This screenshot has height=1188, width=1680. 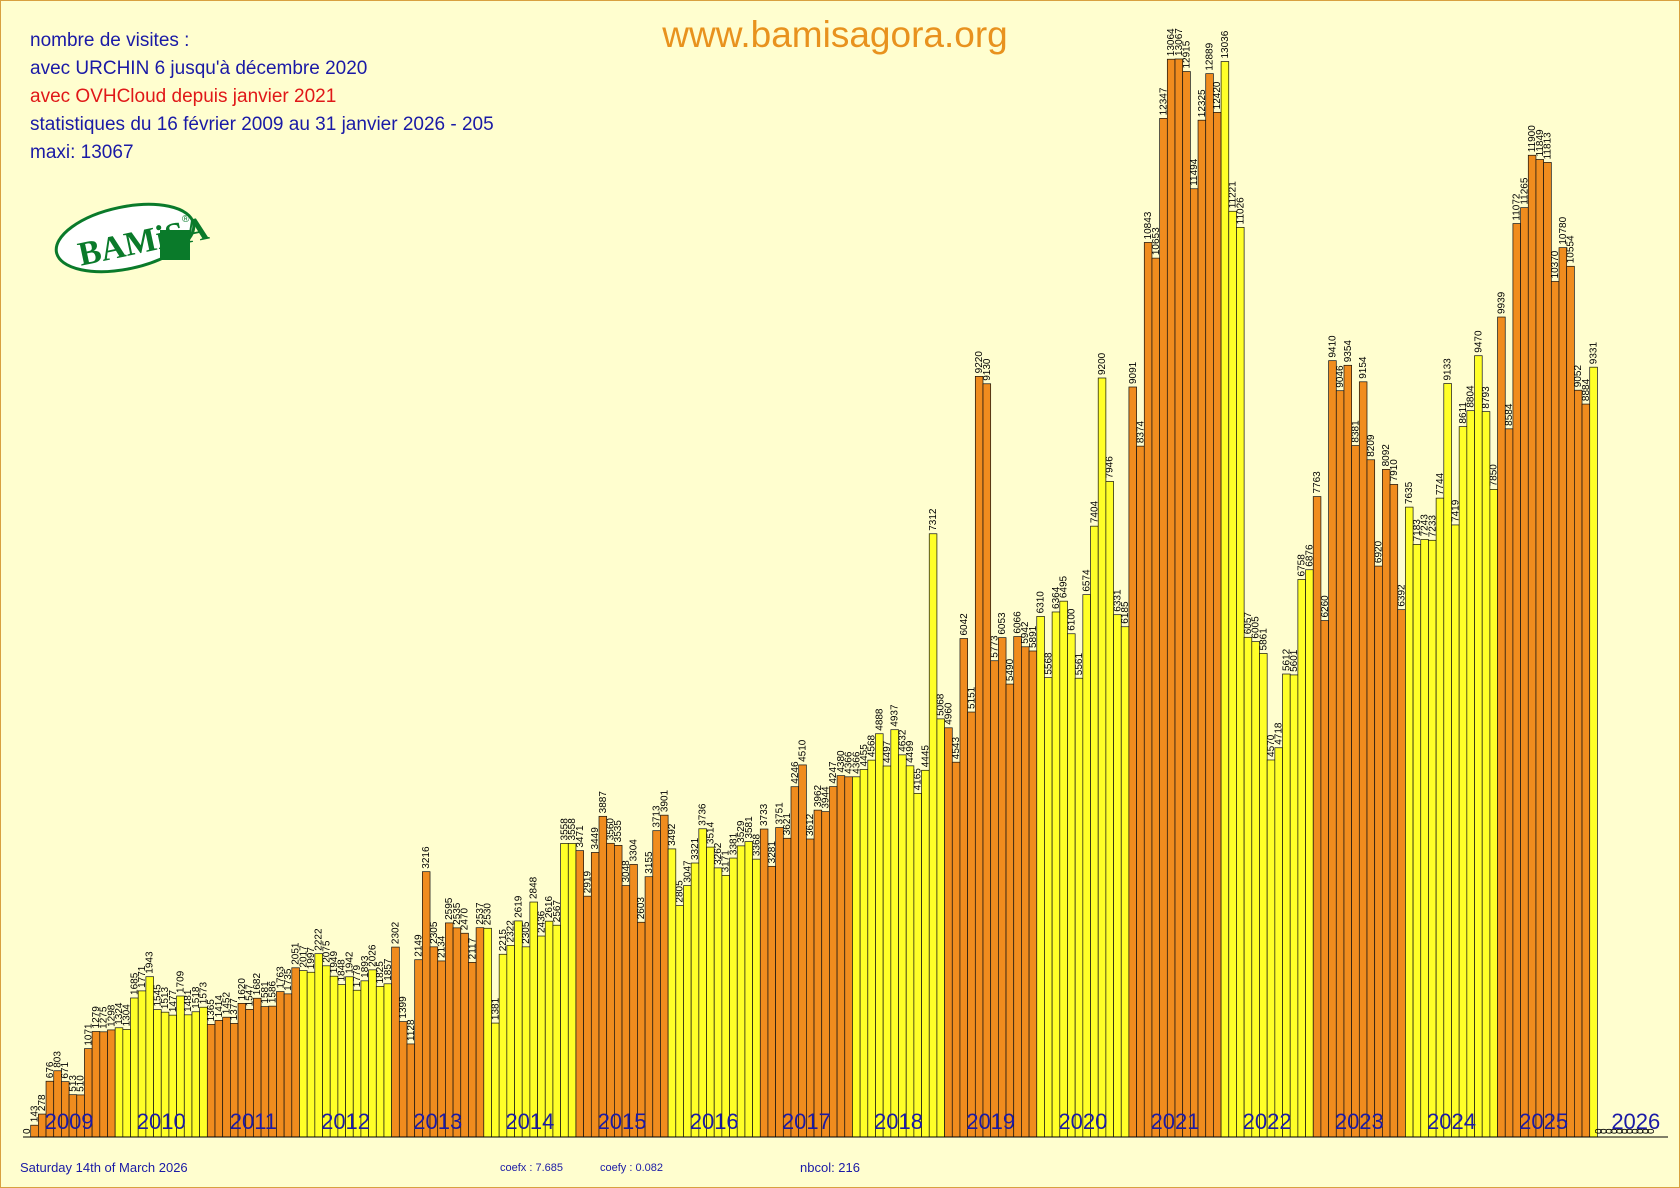 What do you see at coordinates (265, 992) in the screenshot?
I see `data-label: 1581` at bounding box center [265, 992].